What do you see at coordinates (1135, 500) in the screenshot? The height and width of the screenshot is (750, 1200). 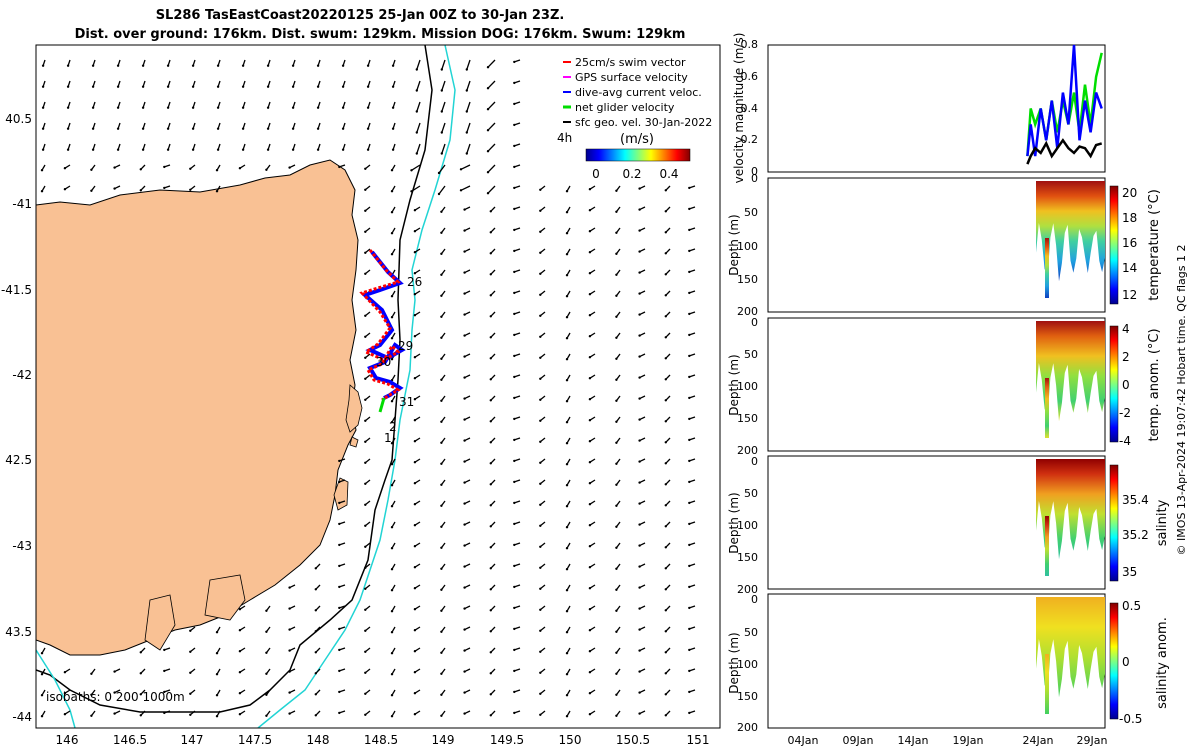 I see `cbar-tick: 35.4` at bounding box center [1135, 500].